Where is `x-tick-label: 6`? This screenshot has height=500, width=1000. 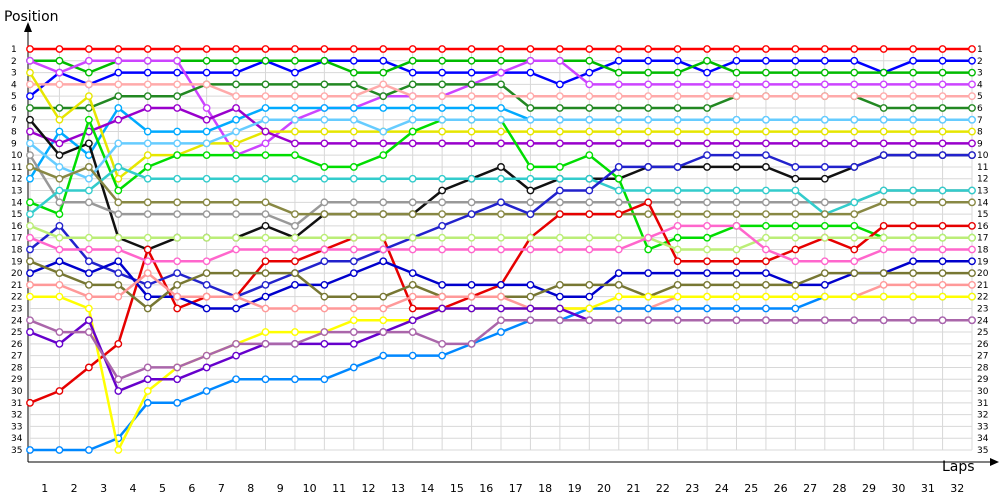
x-tick-label: 6 is located at coordinates (191, 488).